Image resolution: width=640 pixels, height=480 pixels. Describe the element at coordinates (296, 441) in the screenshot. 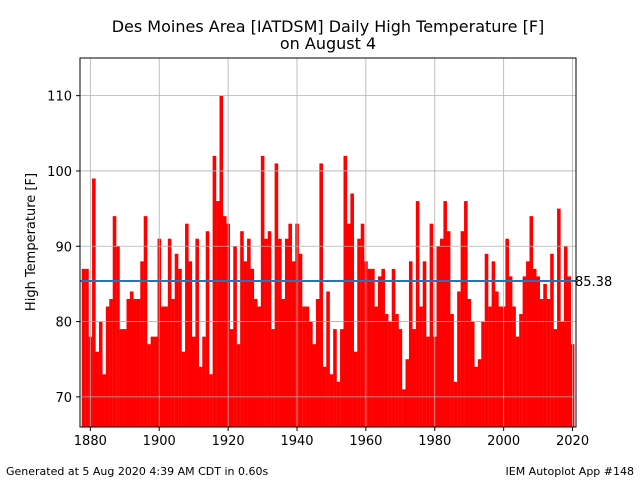

I see `x-tick-label: 1940` at that location.